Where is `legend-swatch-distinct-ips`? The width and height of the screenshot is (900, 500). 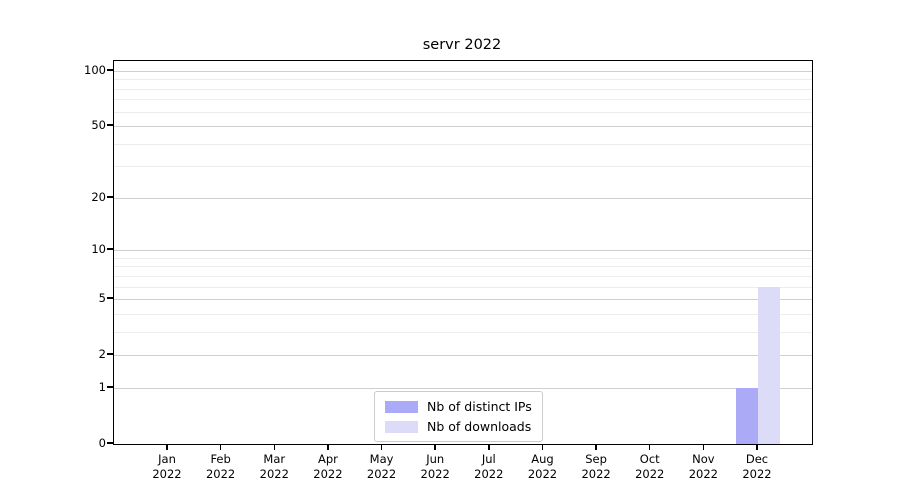 legend-swatch-distinct-ips is located at coordinates (401, 406).